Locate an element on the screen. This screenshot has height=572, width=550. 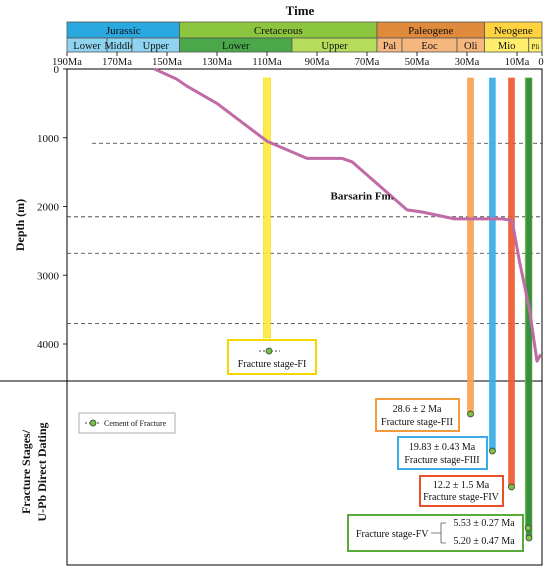
epoch-label: Oli is located at coordinates (471, 46).